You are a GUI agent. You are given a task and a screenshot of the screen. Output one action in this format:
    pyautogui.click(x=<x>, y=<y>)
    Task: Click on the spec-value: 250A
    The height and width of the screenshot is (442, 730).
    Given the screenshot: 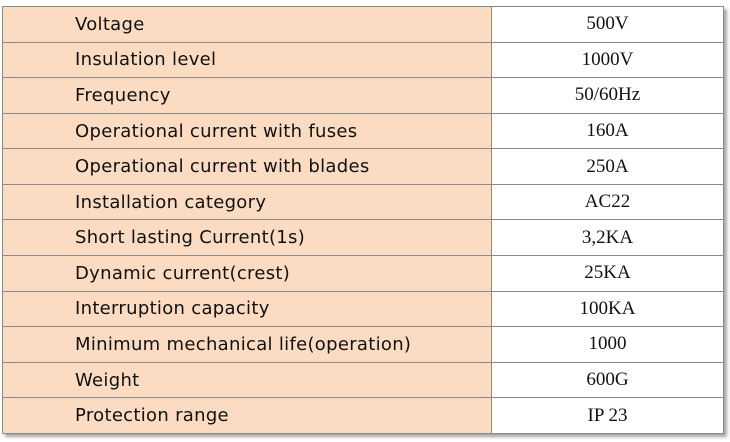 What is the action you would take?
    pyautogui.click(x=607, y=166)
    